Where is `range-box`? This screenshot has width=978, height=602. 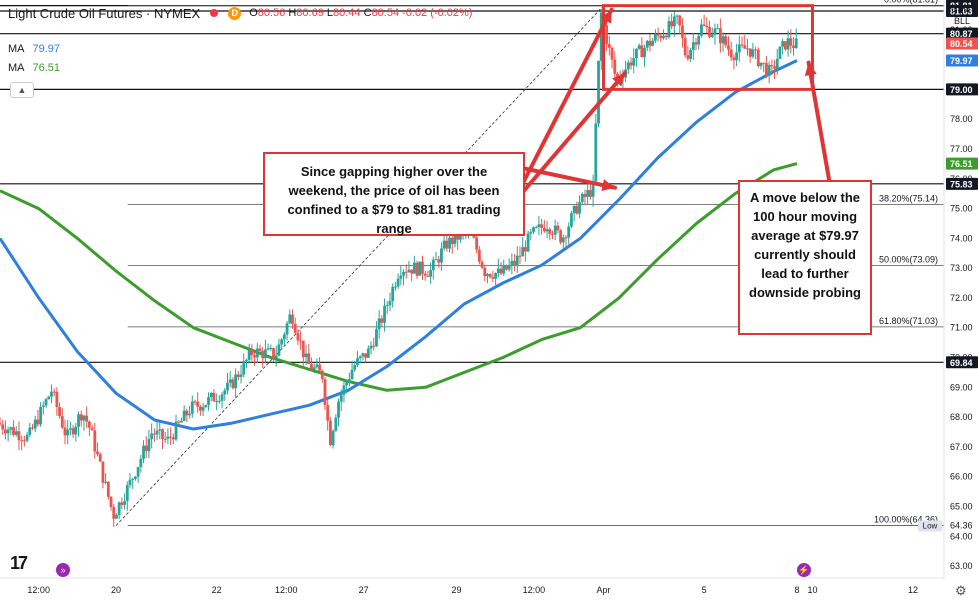 range-box is located at coordinates (708, 47).